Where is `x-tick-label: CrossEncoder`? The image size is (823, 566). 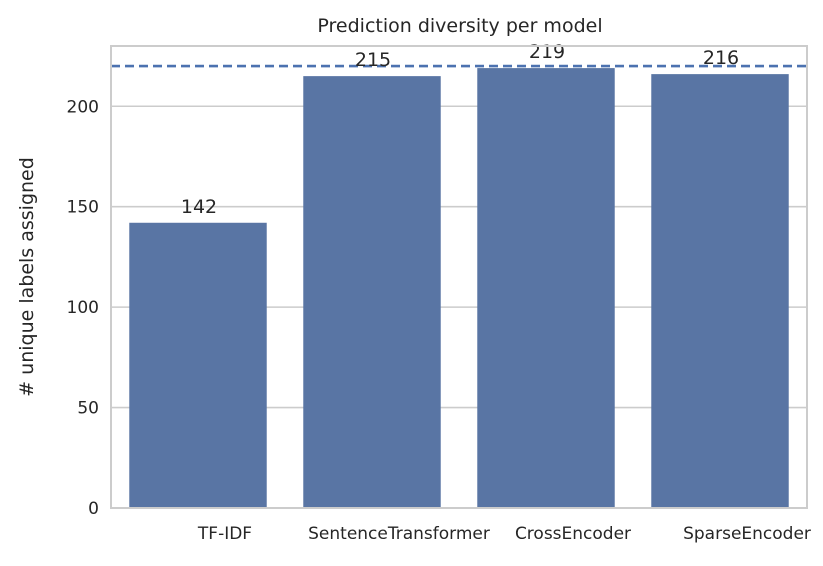 x-tick-label: CrossEncoder is located at coordinates (573, 534).